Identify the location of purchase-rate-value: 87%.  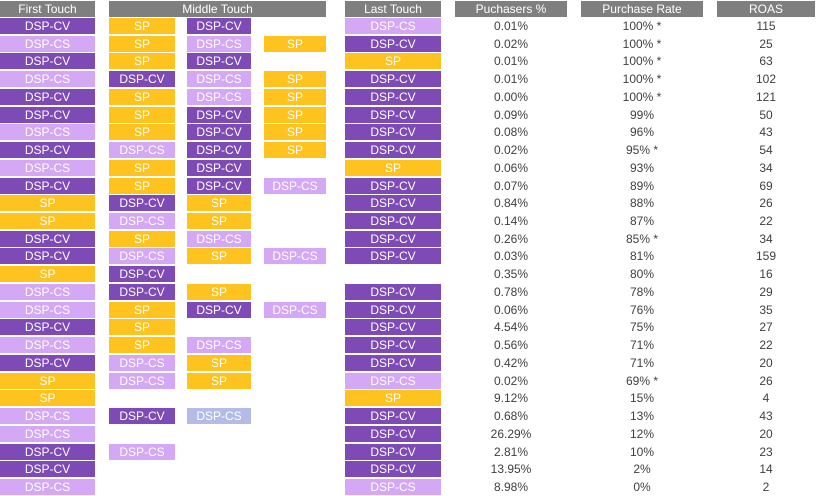
(642, 221).